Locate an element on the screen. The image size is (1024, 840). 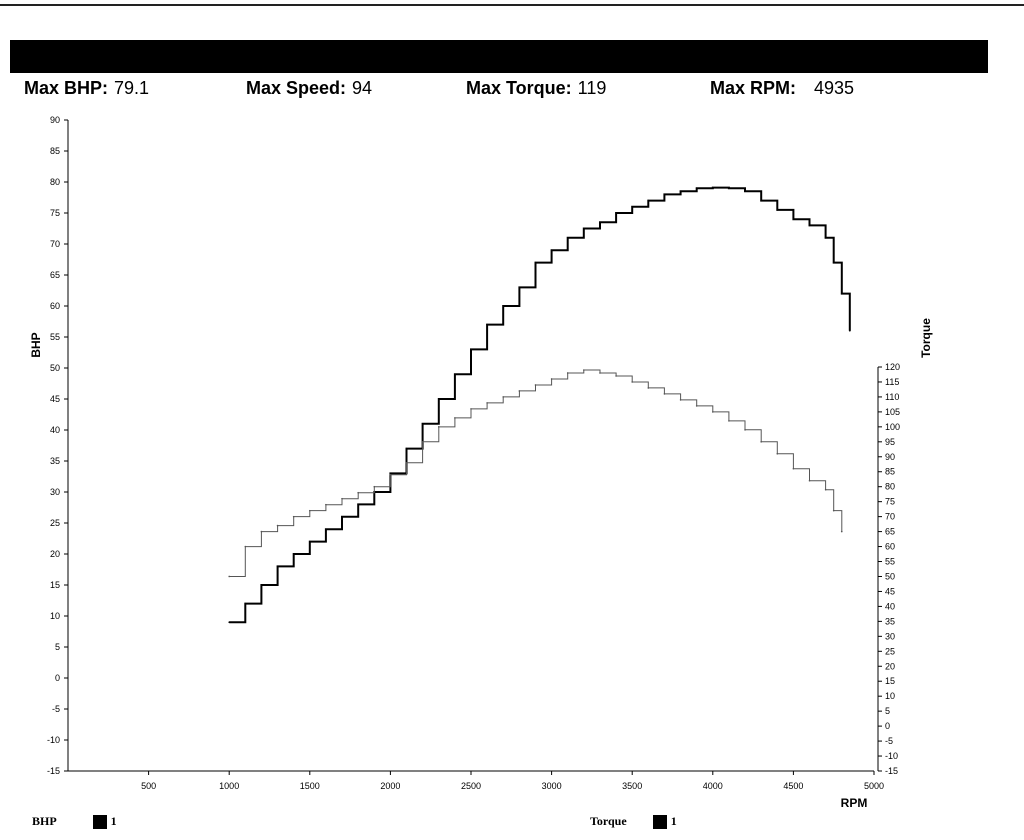
y-tick-label: 45 is located at coordinates (55, 399).